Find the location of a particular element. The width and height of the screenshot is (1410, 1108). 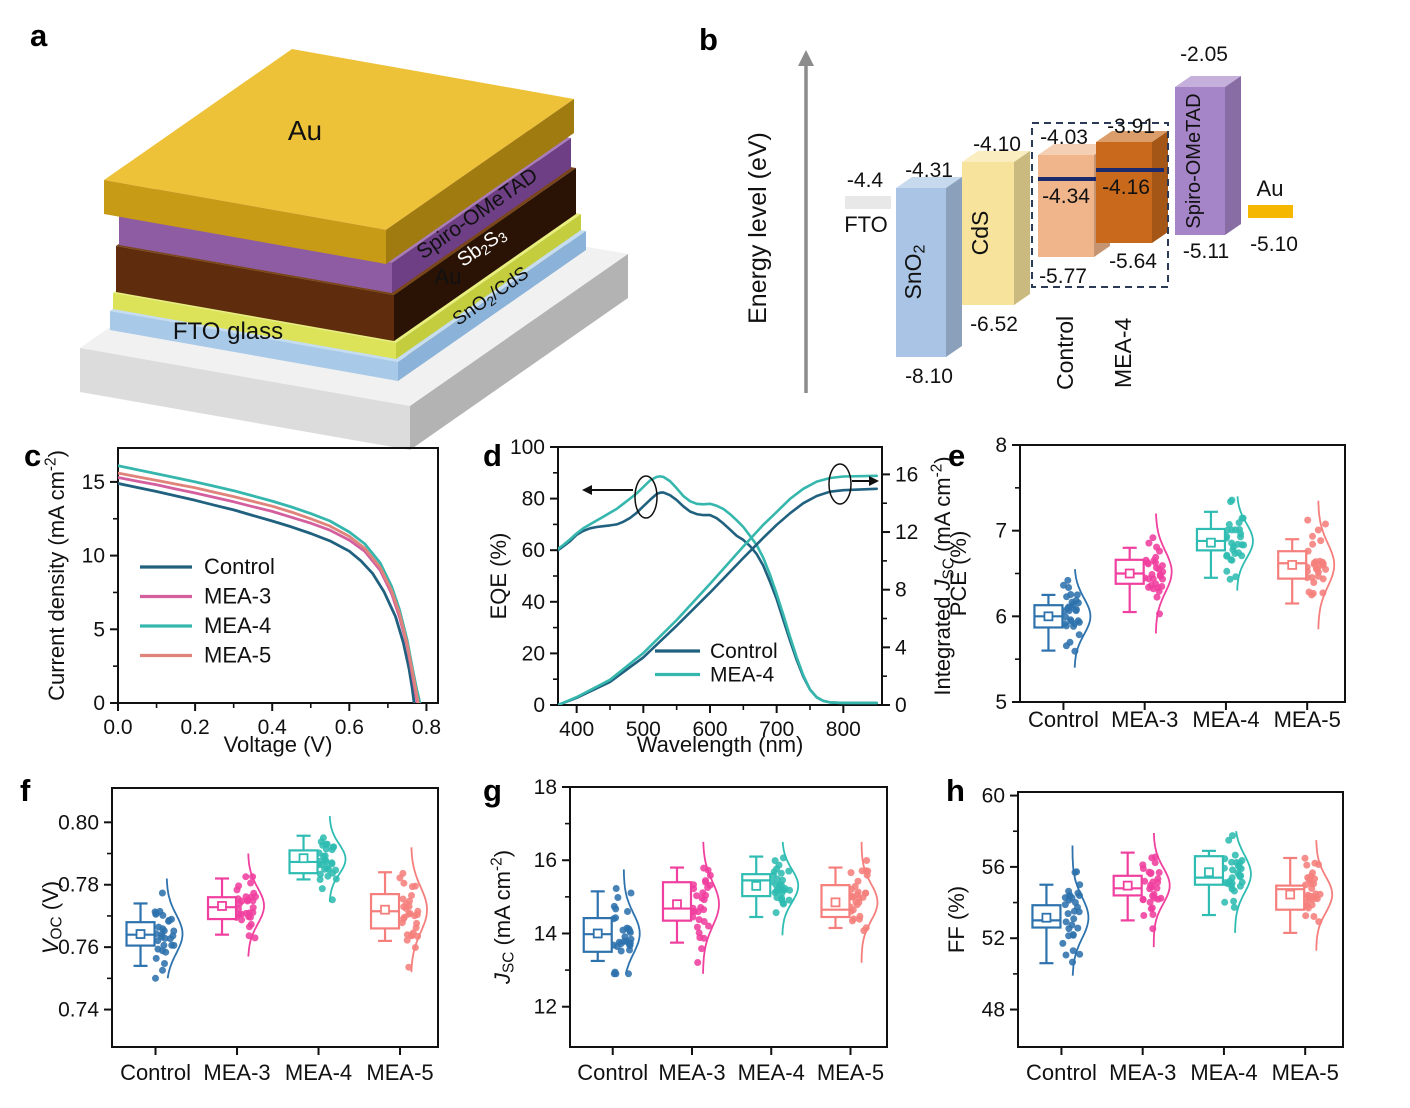

CdS-topface is located at coordinates (996, 156).